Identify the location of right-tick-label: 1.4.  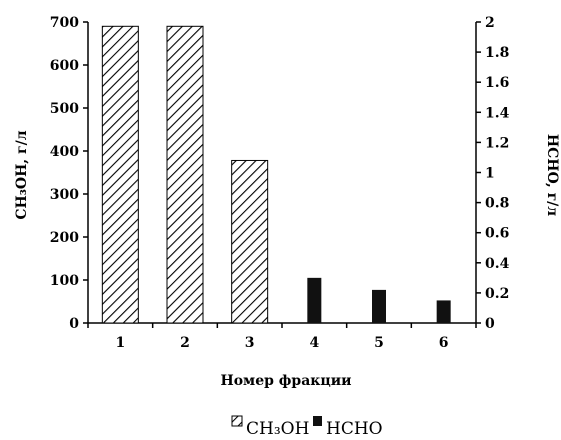
(497, 113).